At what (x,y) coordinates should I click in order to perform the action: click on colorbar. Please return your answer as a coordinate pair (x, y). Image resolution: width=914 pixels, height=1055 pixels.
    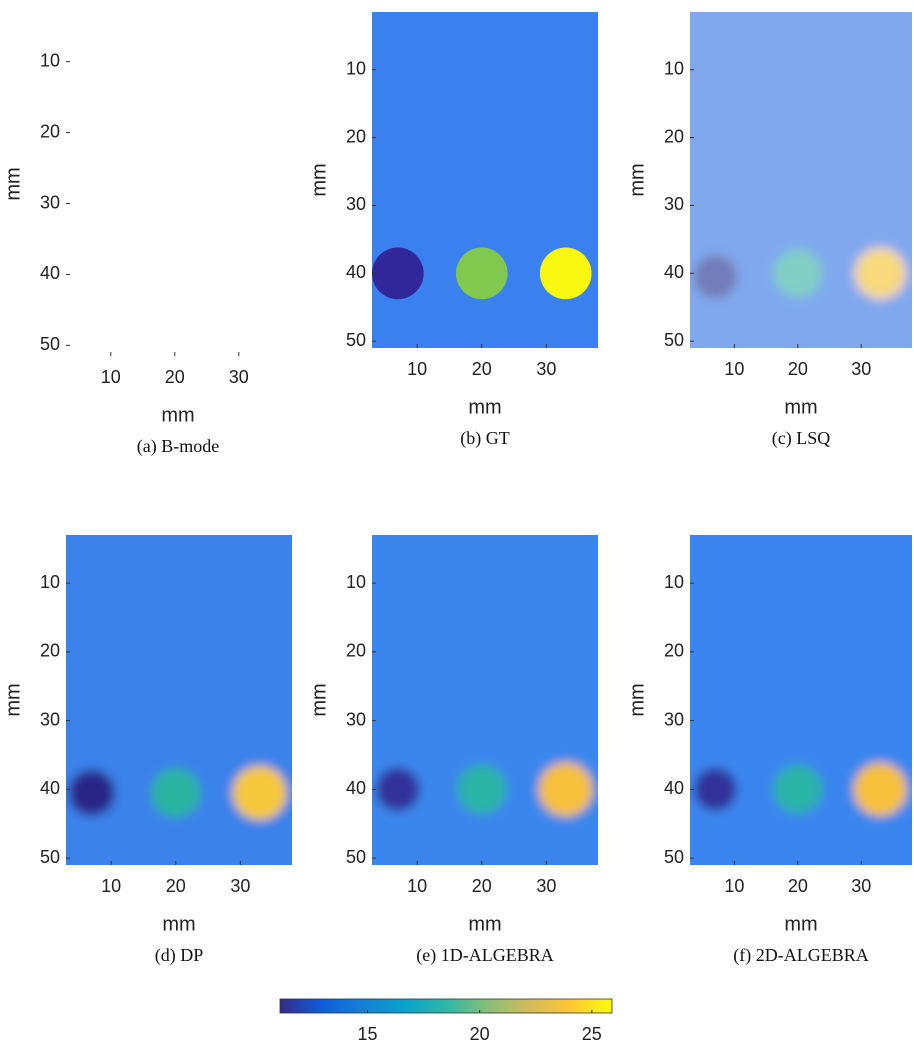
    Looking at the image, I should click on (446, 1006).